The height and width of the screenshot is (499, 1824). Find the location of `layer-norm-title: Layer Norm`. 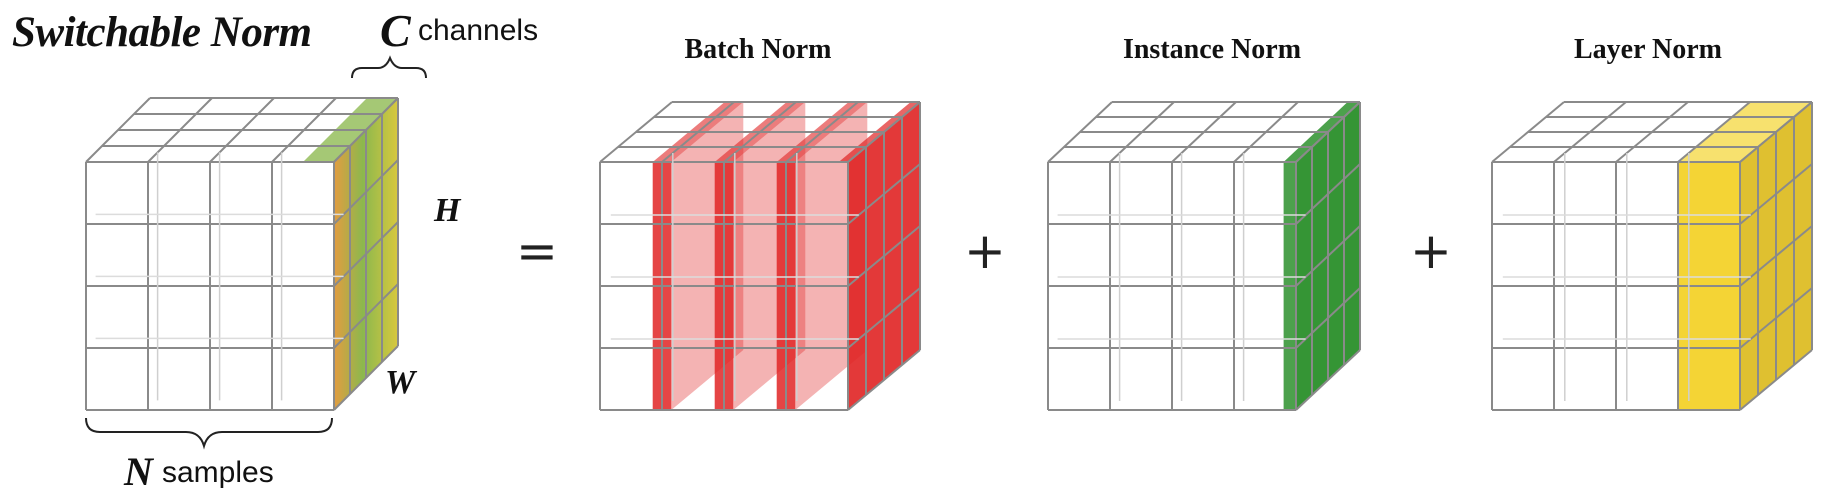

layer-norm-title: Layer Norm is located at coordinates (1648, 49).